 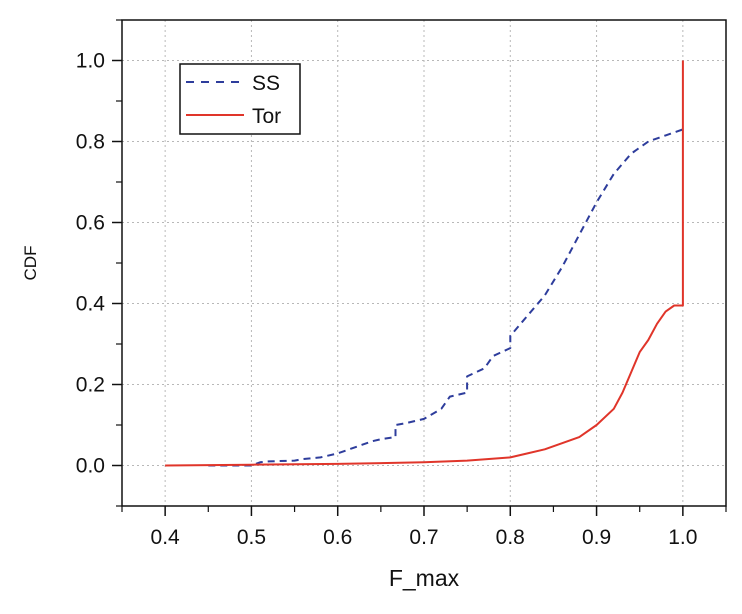 What do you see at coordinates (90, 142) in the screenshot?
I see `y-tick-label: 0.8` at bounding box center [90, 142].